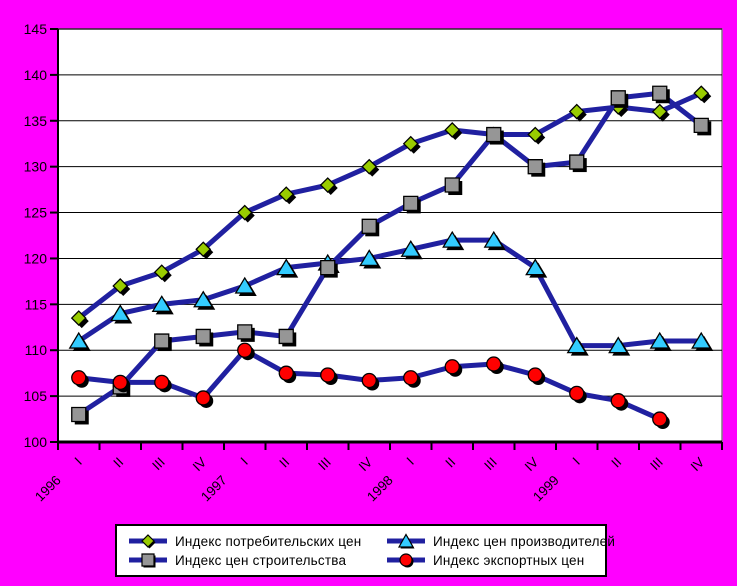  What do you see at coordinates (148, 541) in the screenshot?
I see `diamond-marker-icon` at bounding box center [148, 541].